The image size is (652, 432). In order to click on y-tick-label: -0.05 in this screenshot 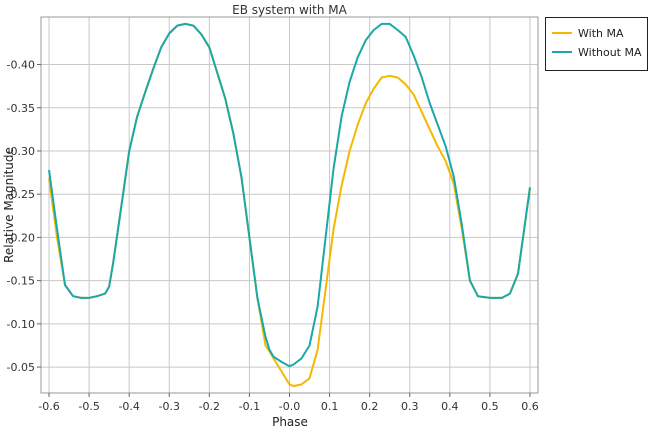, I will do `click(21, 367)`.